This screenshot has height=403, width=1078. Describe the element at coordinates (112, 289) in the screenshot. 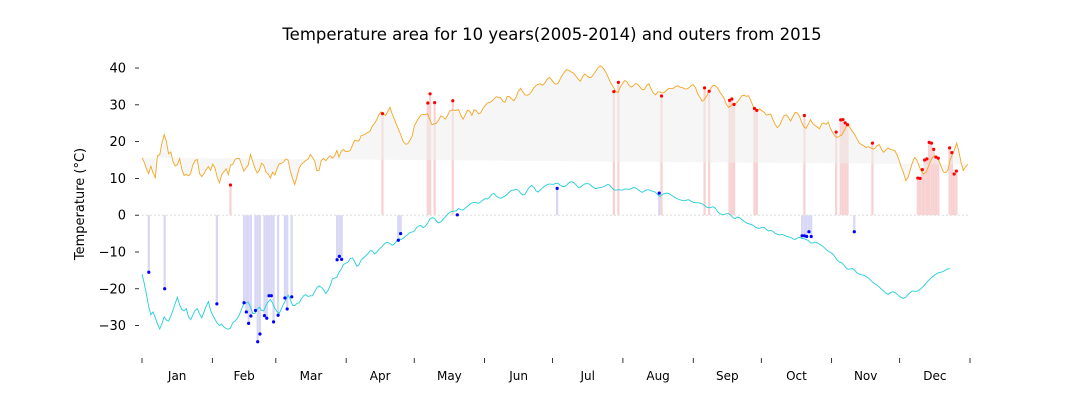

I see `y-tick-label: −20` at that location.